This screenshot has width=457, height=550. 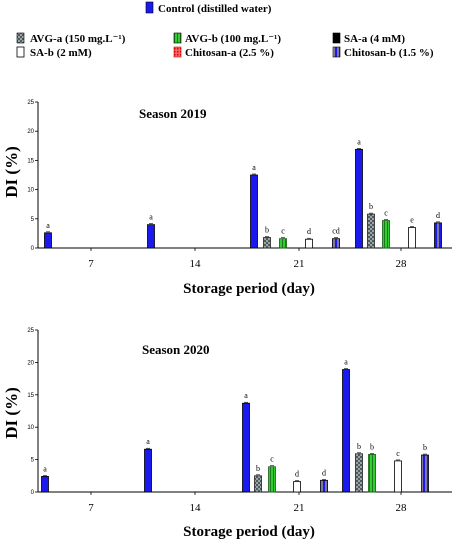 I want to click on legend-item-chitosan-a: Chitosan-a (2.5 %), so click(x=223, y=52).